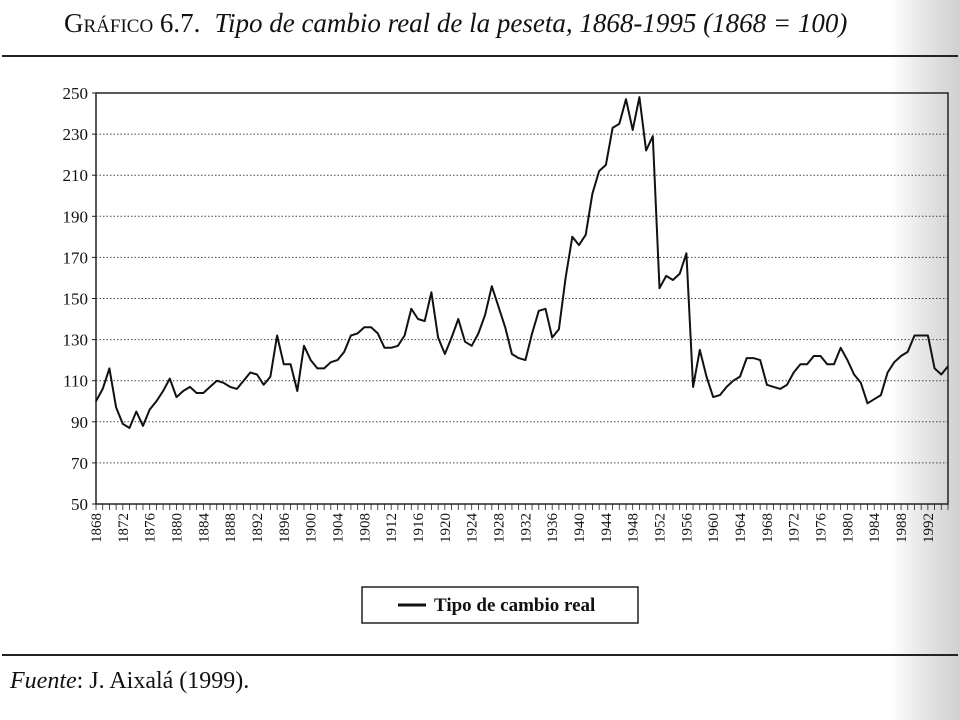 This screenshot has width=960, height=720. I want to click on x-tick-label: 1984, so click(875, 528).